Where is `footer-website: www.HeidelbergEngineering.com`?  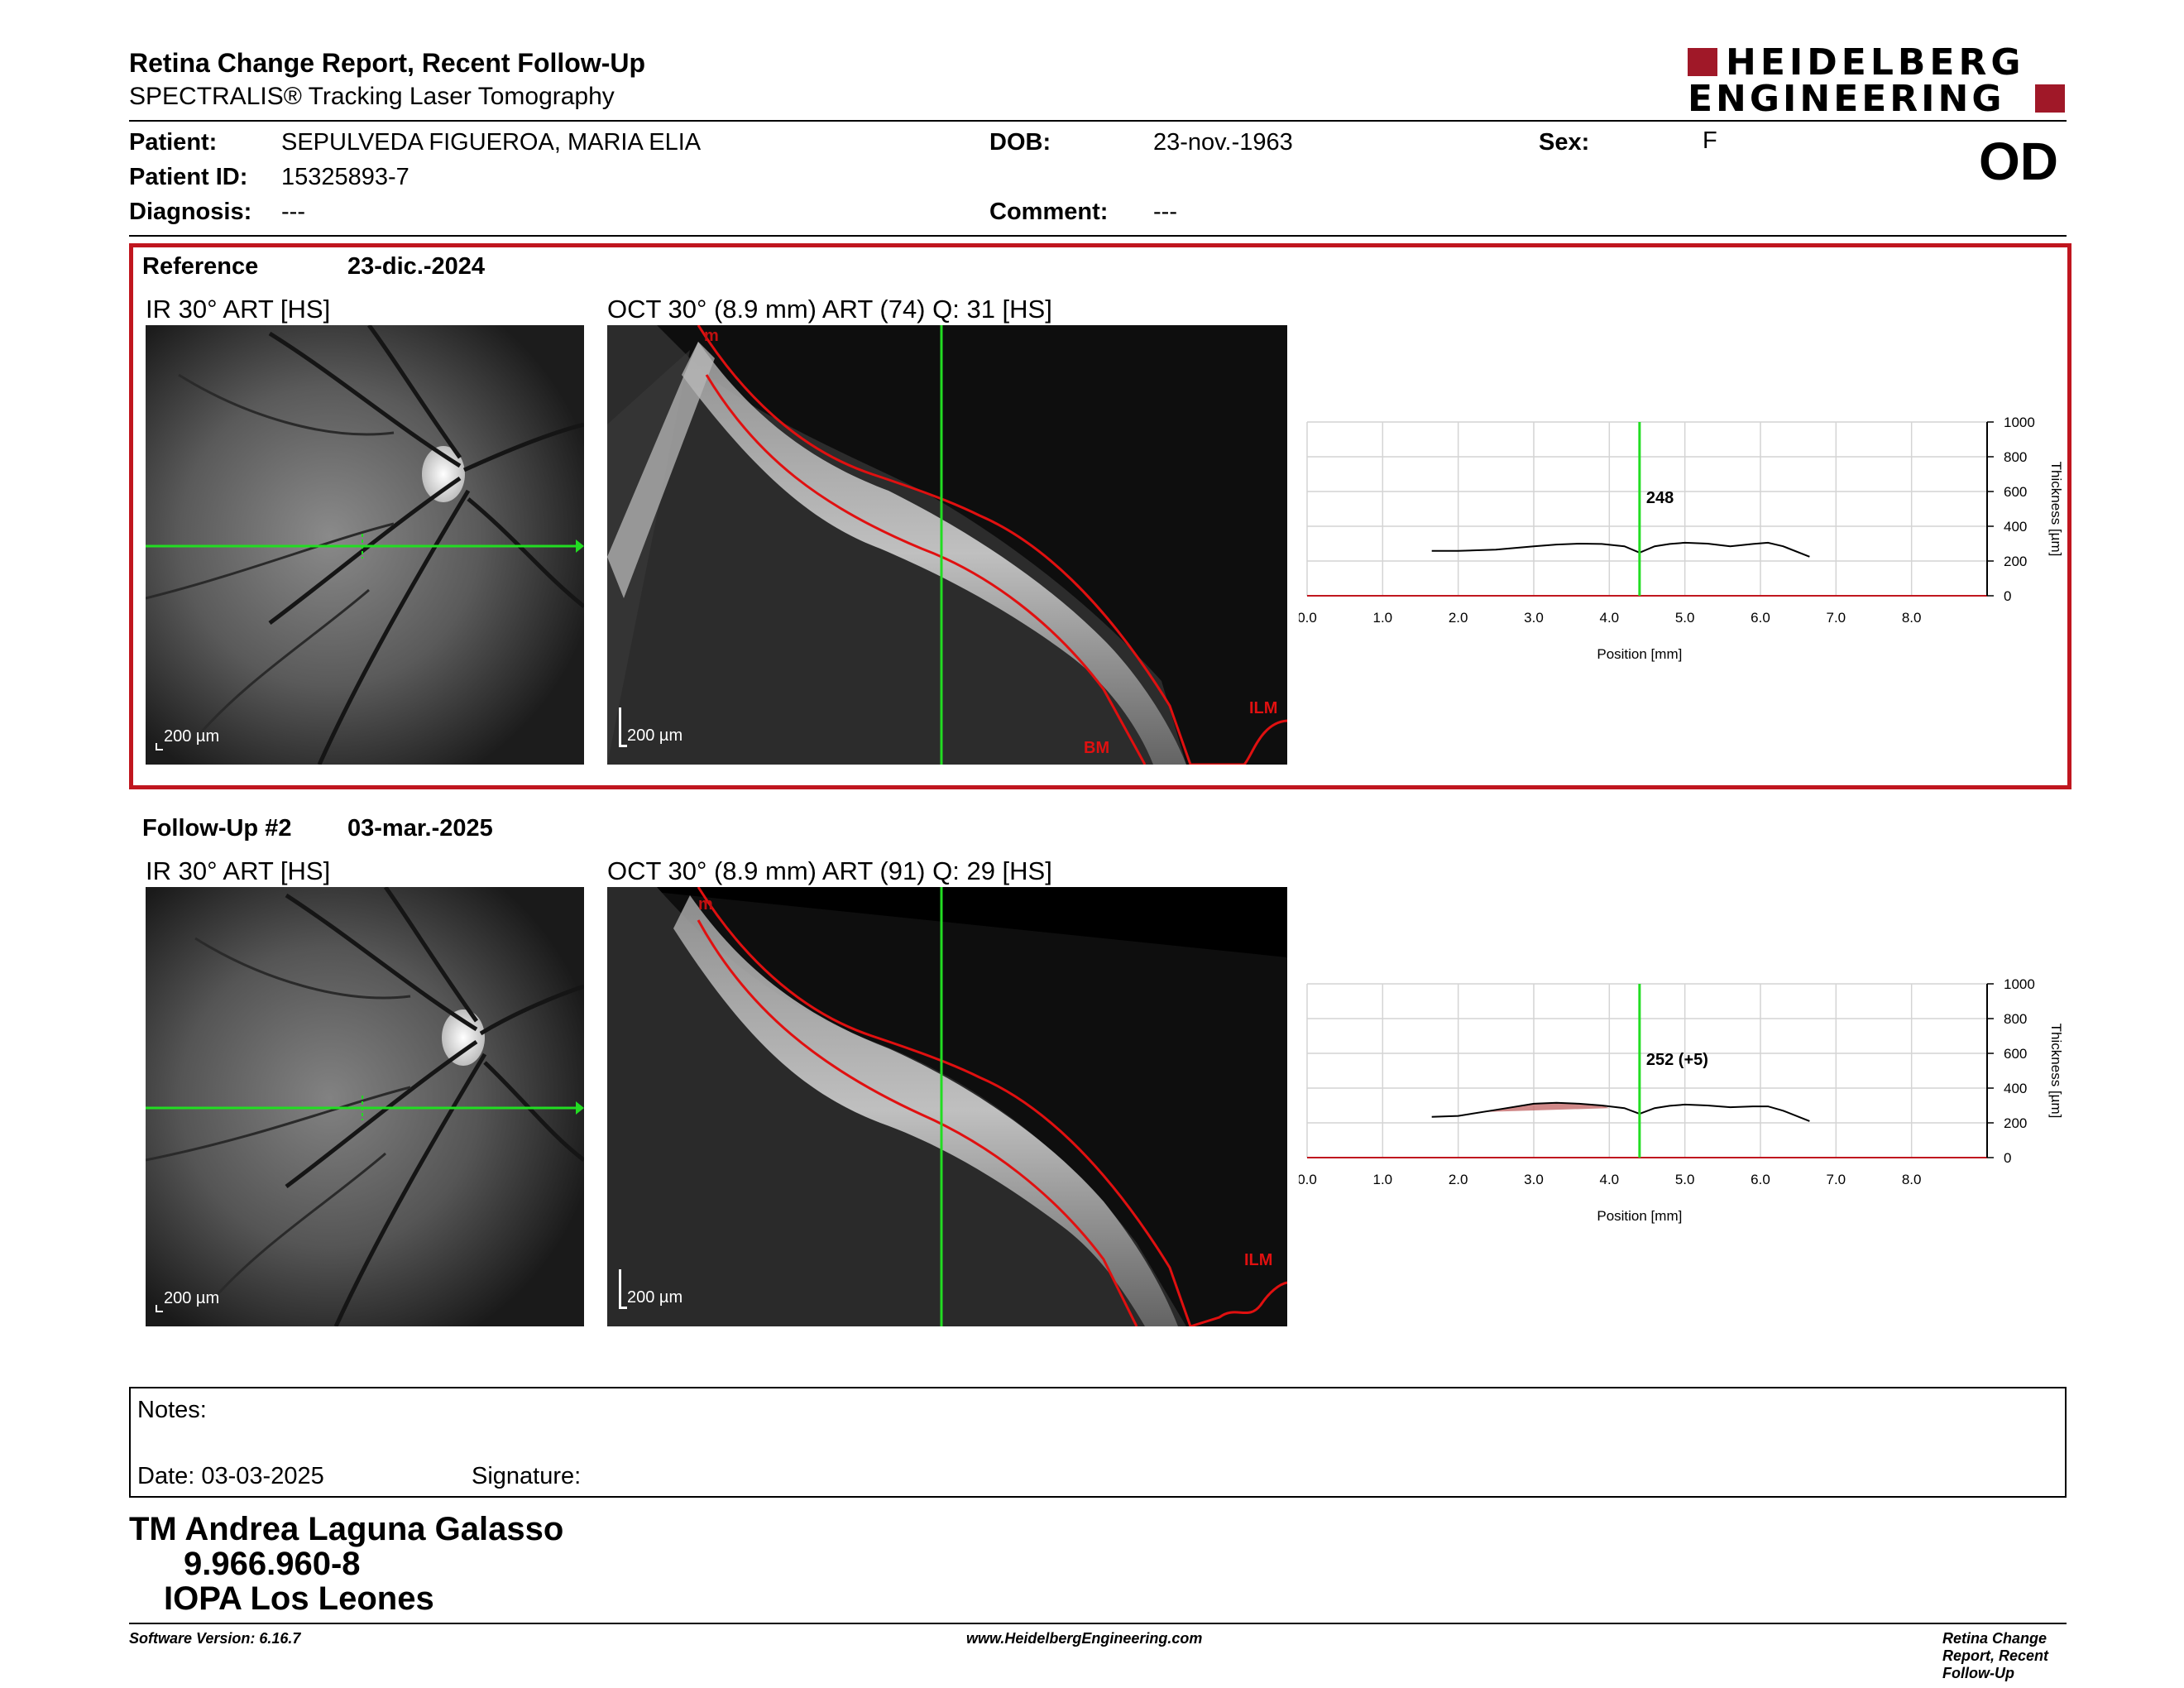 footer-website: www.HeidelbergEngineering.com is located at coordinates (1084, 1638).